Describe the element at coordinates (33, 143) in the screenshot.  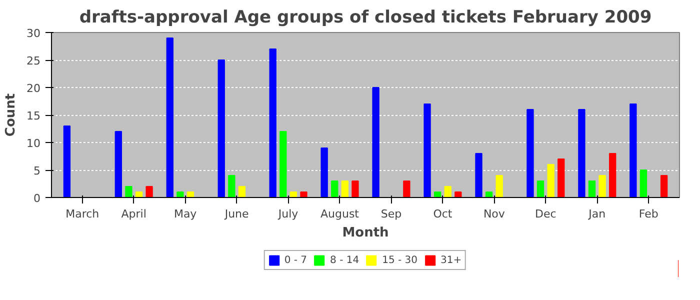
I see `y-tick-label: 10` at that location.